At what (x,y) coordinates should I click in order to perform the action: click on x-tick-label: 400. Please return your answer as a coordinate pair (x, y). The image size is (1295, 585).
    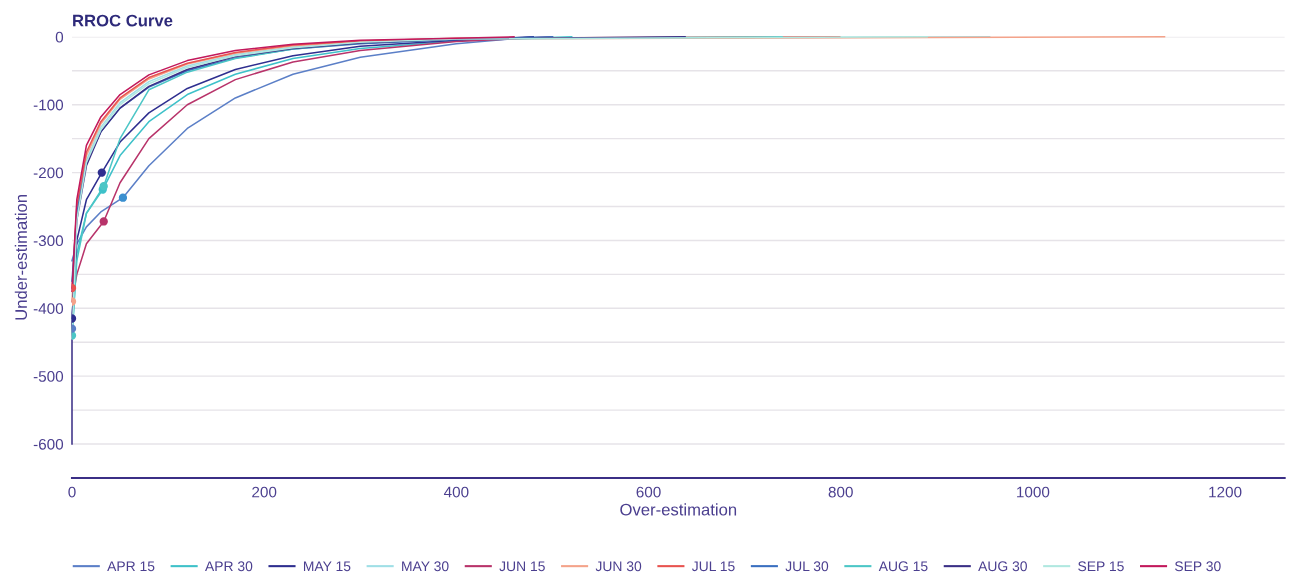
    Looking at the image, I should click on (456, 492).